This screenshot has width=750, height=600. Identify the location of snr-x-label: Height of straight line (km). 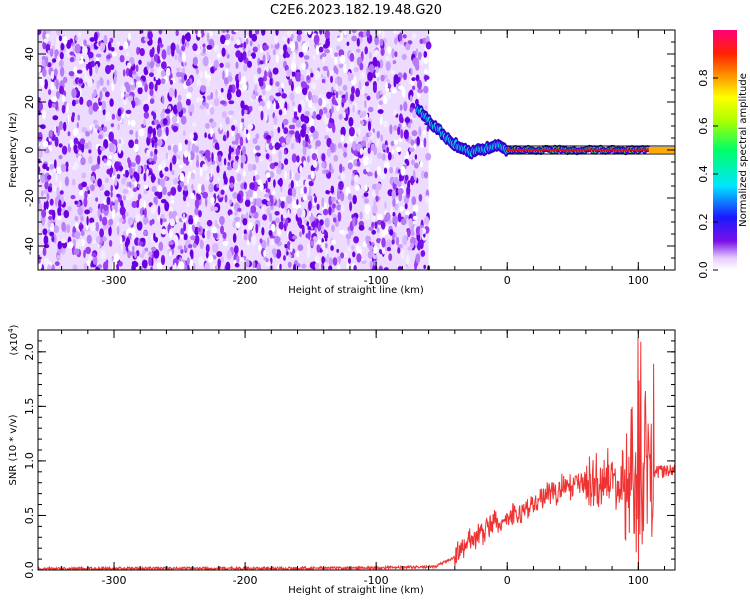
(356, 590).